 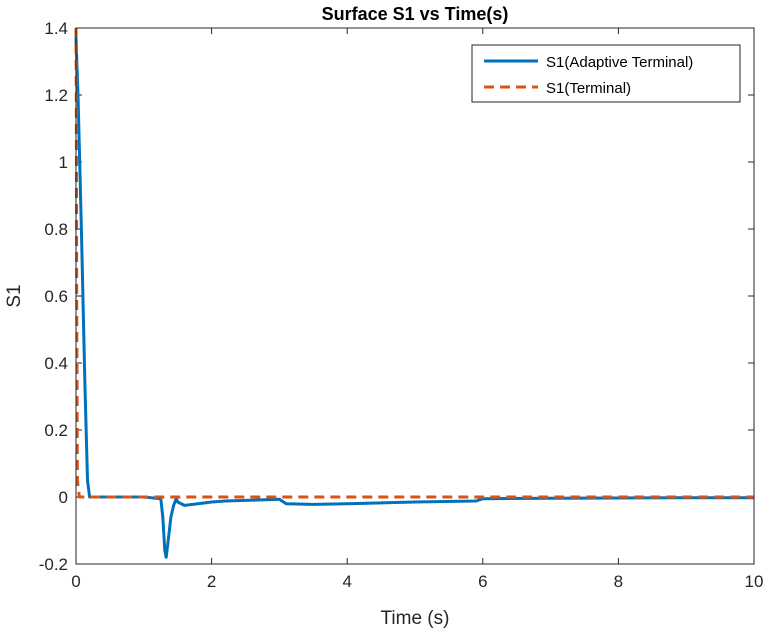 I want to click on legend-label-terminal: S1(Terminal), so click(x=588, y=88).